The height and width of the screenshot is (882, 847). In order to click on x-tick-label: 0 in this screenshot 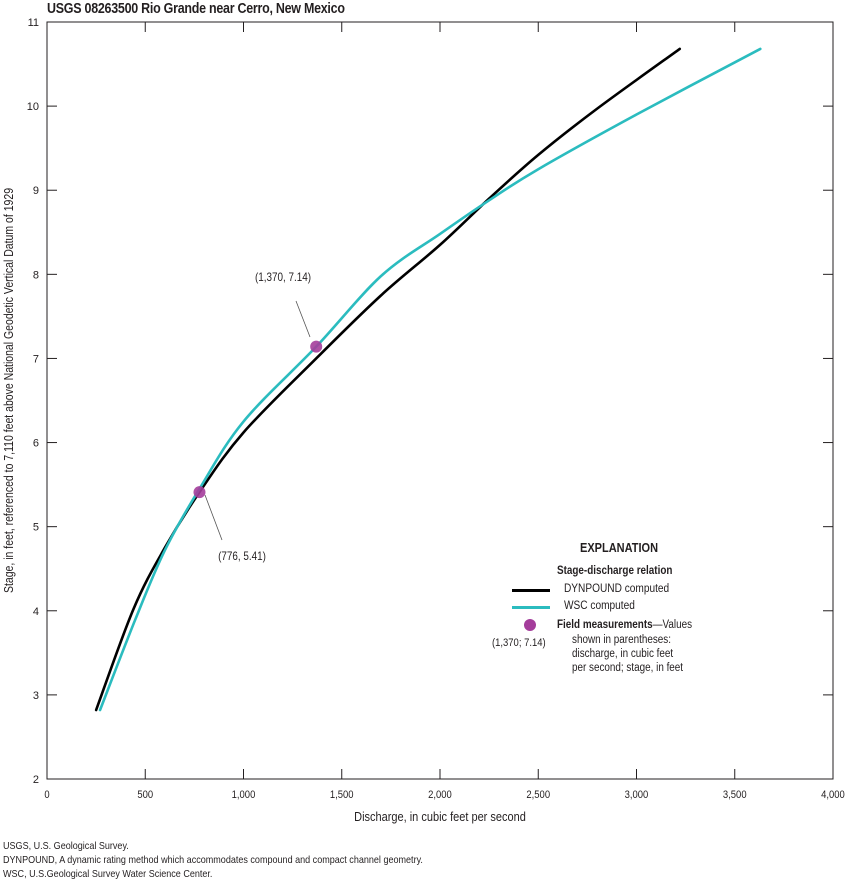, I will do `click(47, 795)`.